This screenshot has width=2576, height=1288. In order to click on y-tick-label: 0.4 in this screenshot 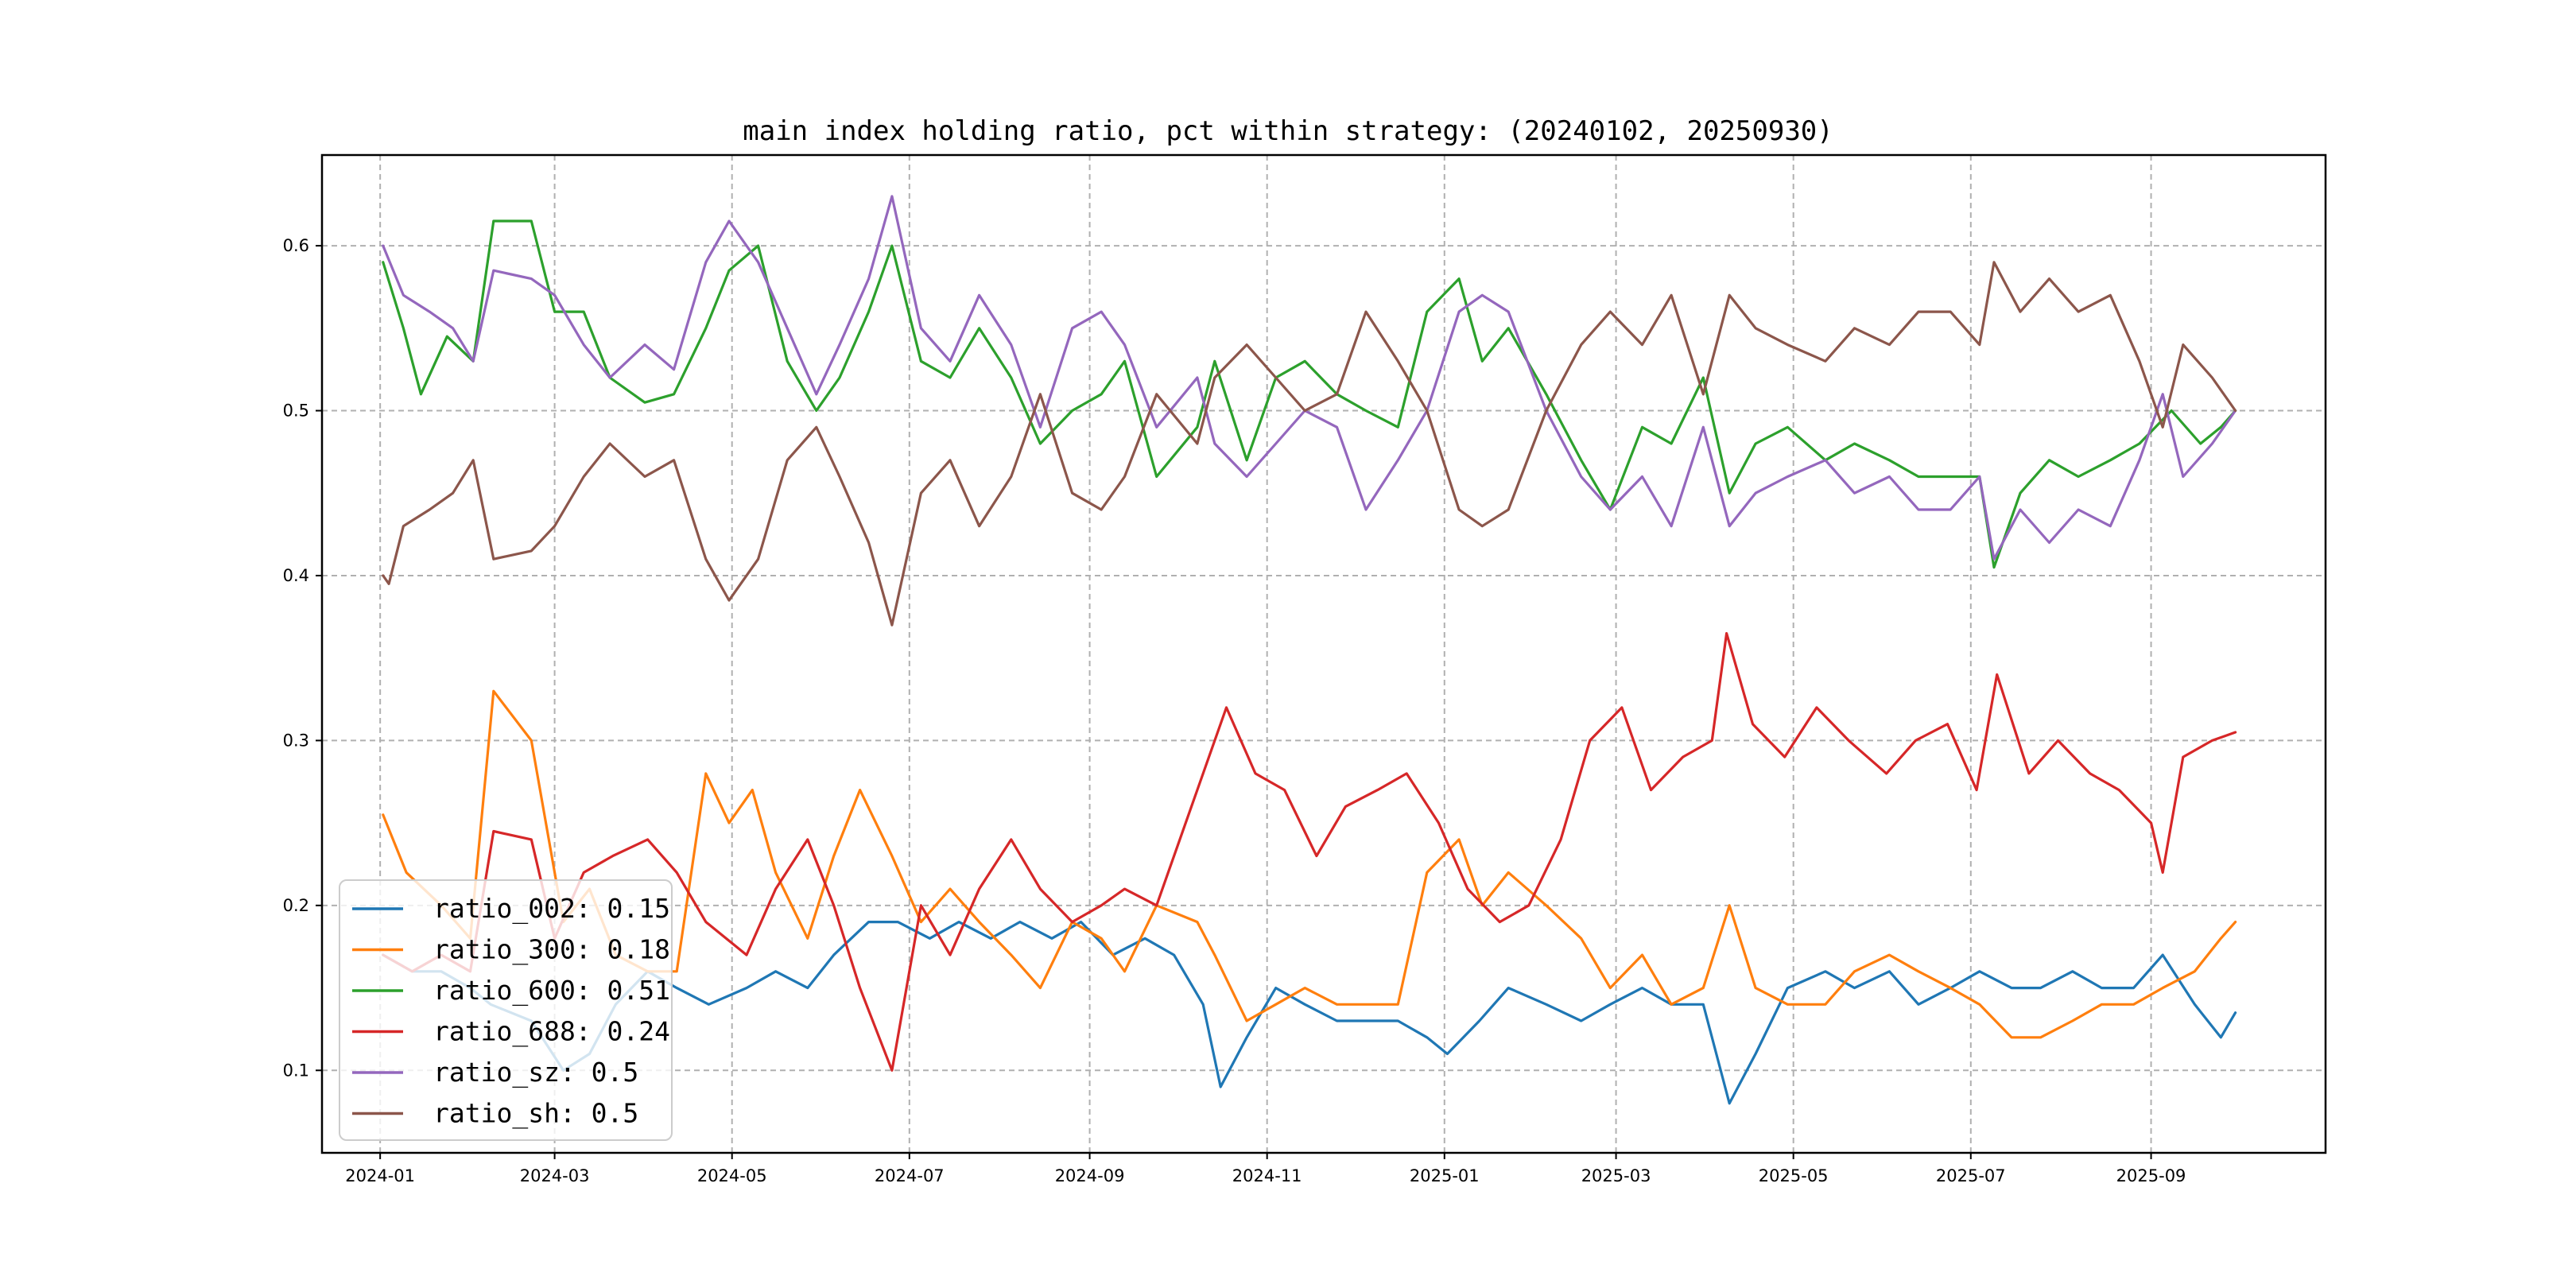, I will do `click(296, 575)`.